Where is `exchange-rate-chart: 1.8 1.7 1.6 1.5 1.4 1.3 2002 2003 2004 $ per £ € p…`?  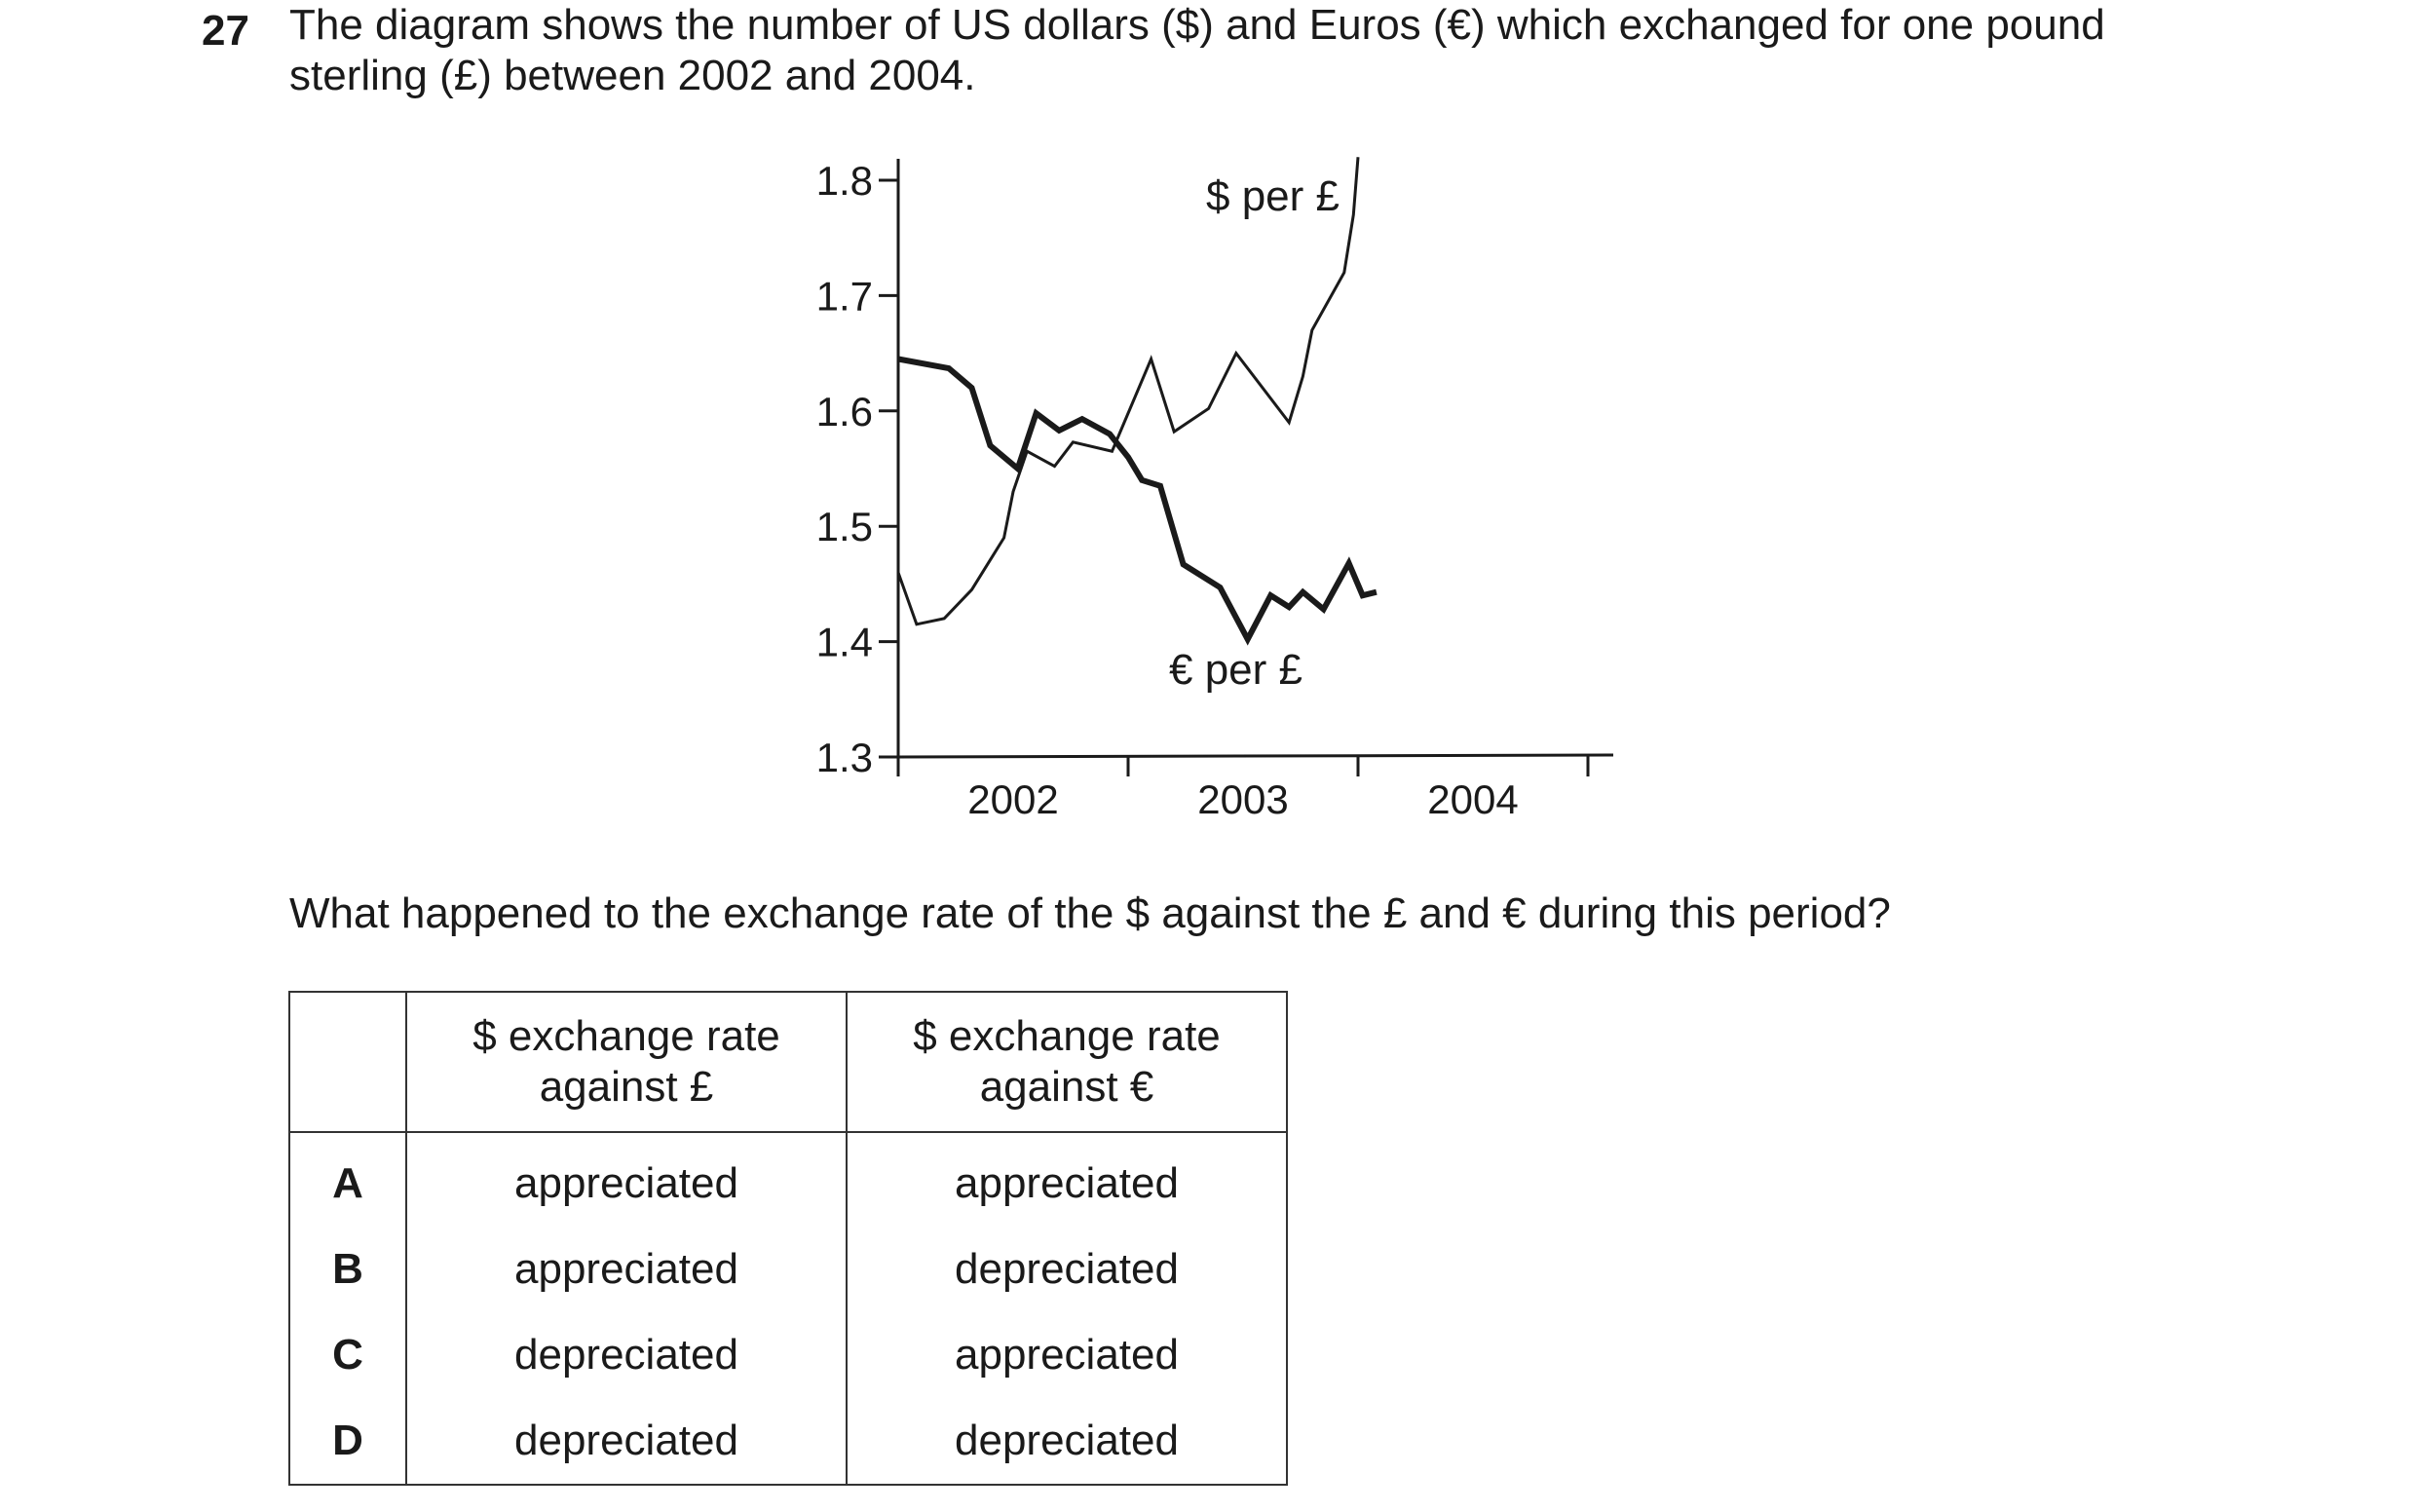
exchange-rate-chart: 1.8 1.7 1.6 1.5 1.4 1.3 2002 2003 2004 $ per £ € p… is located at coordinates (1215, 490).